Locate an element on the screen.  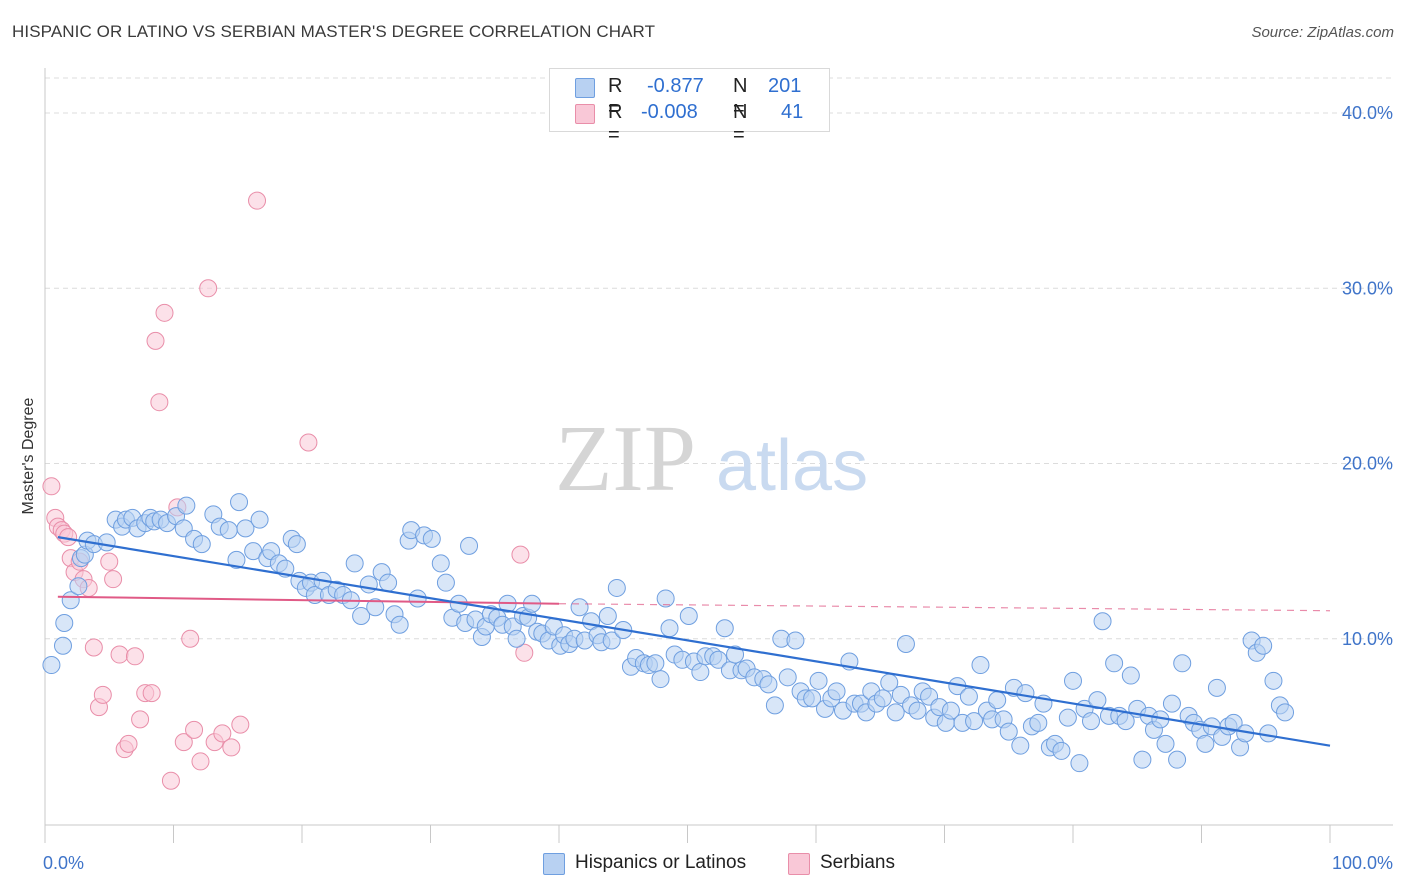
r-value: -0.008 is located at coordinates (669, 112).